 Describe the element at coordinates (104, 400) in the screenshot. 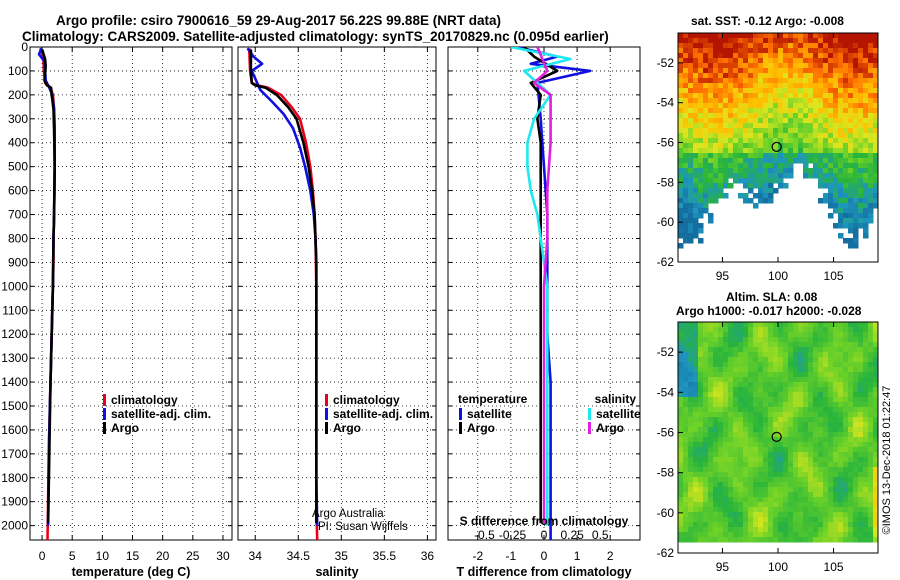

I see `legend-swatch` at that location.